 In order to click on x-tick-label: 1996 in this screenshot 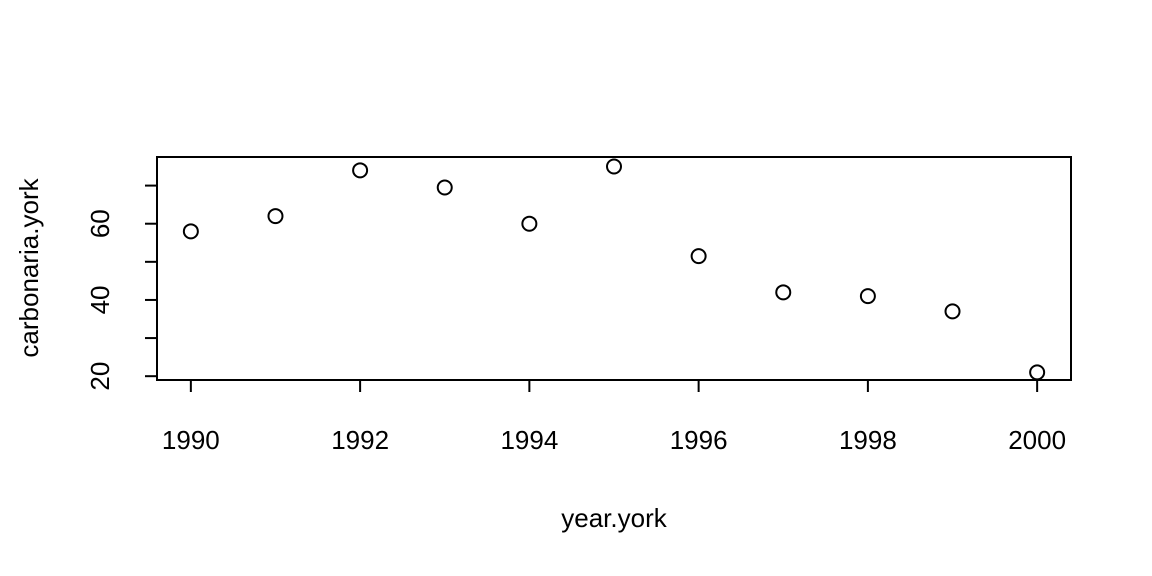, I will do `click(699, 440)`.